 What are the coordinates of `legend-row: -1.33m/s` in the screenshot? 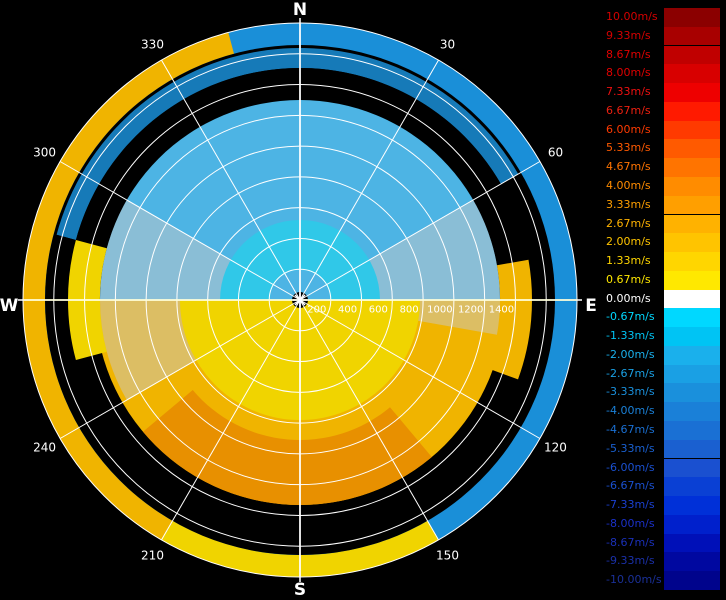 It's located at (662, 336).